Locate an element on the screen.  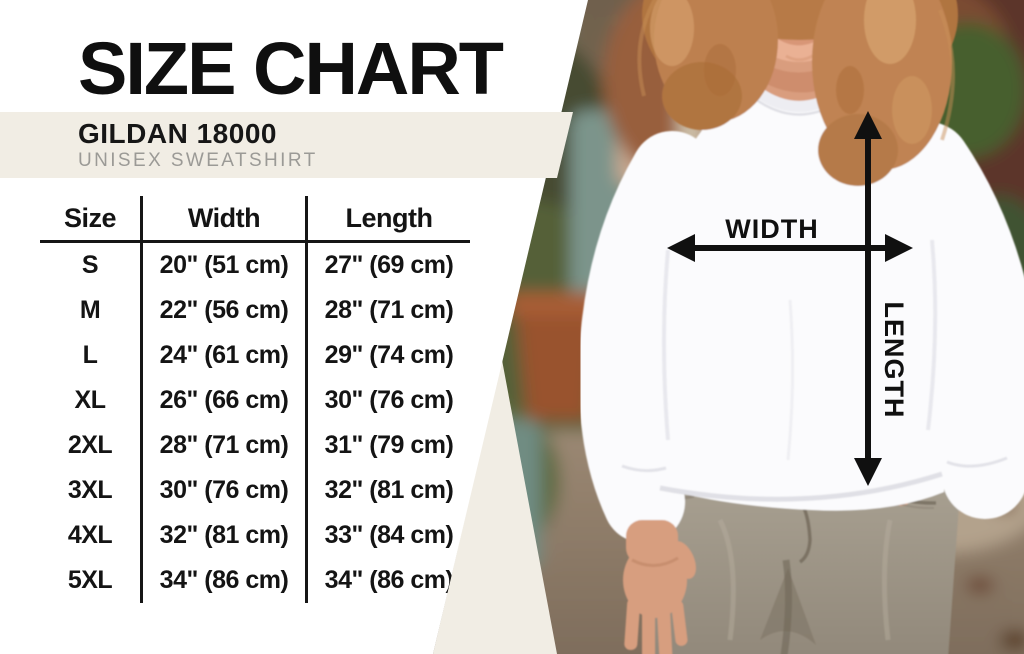
product-name: GILDAN 18000 is located at coordinates (177, 133).